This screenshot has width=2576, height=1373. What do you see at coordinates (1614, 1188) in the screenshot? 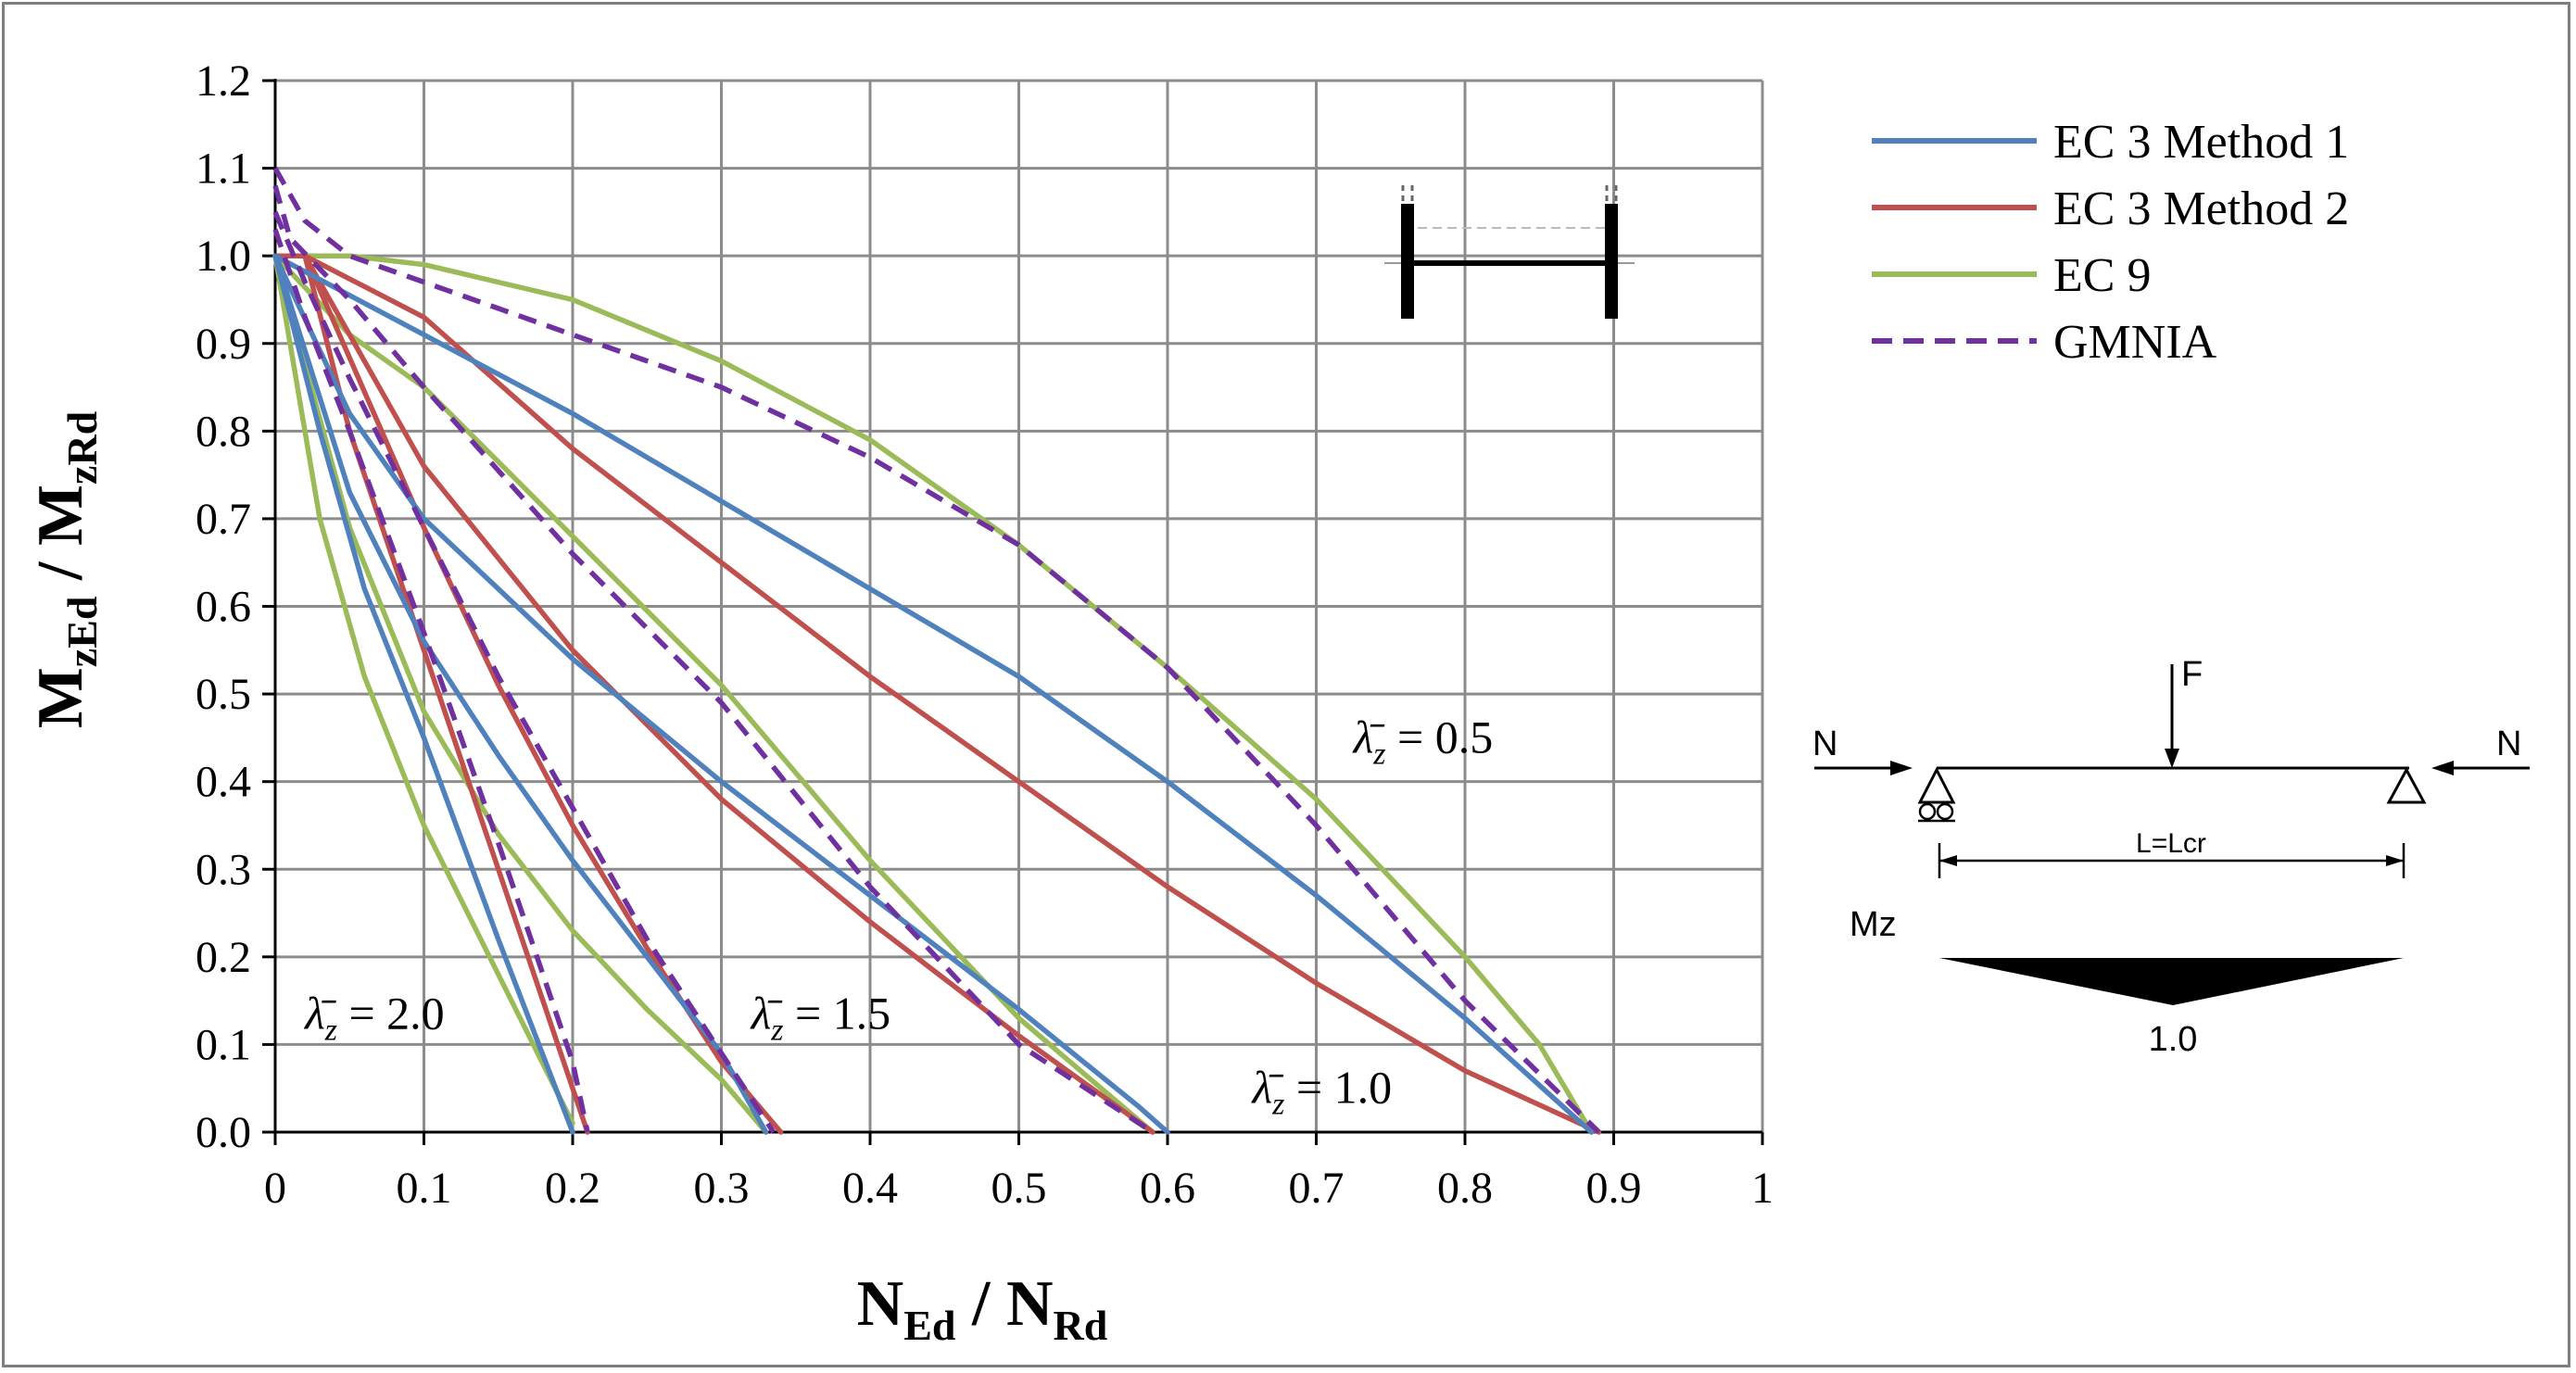
I see `x-tick-label: 0.9` at bounding box center [1614, 1188].